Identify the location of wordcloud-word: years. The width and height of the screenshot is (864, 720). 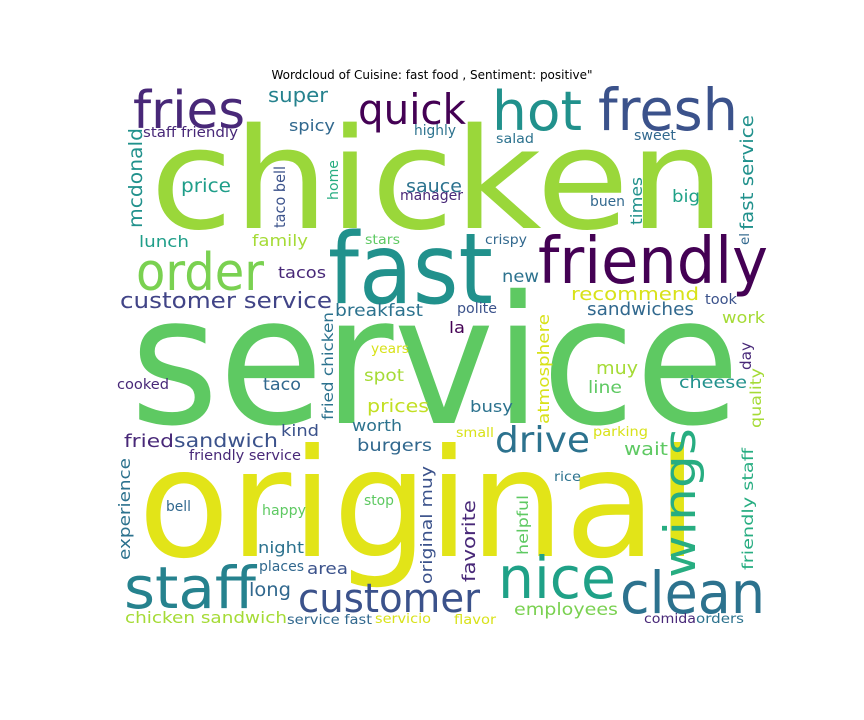
(390, 349).